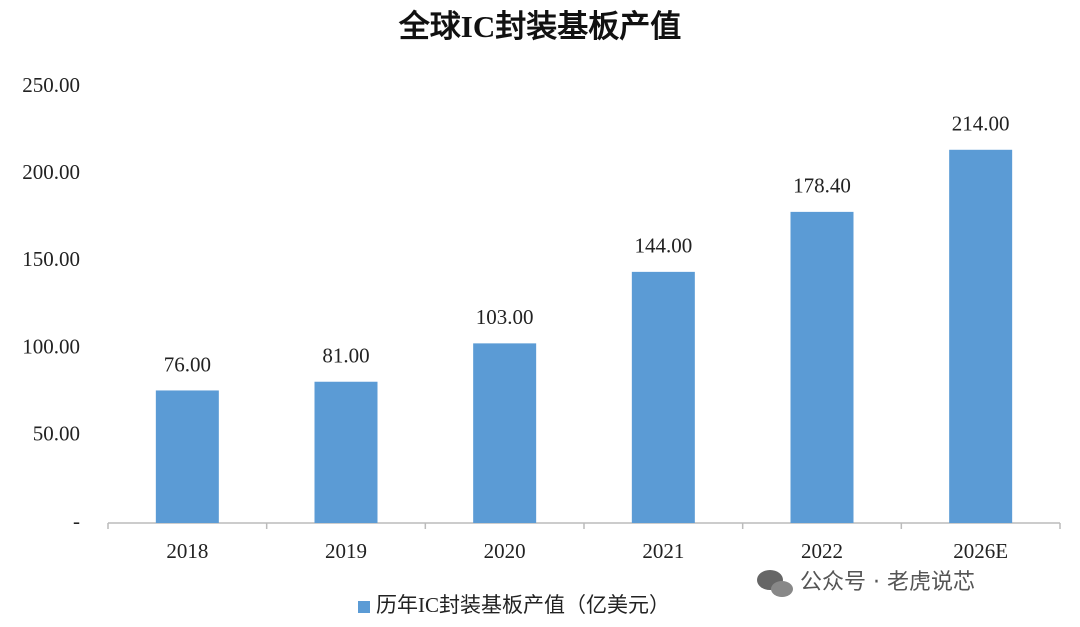 This screenshot has width=1080, height=627. What do you see at coordinates (187, 551) in the screenshot?
I see `x-tick-label: 2018` at bounding box center [187, 551].